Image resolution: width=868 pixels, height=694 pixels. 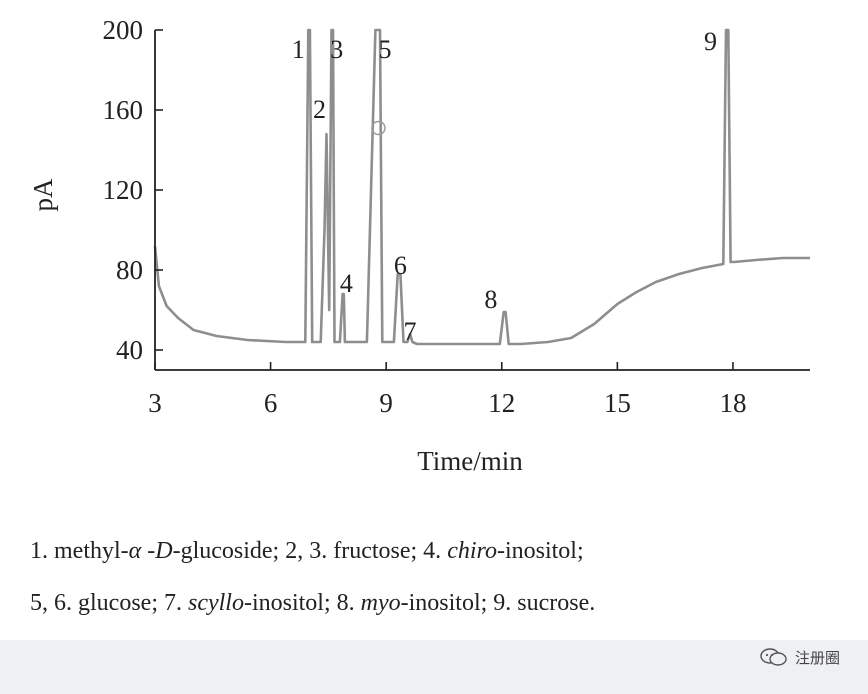 I want to click on caption-text: -inositol;, so click(x=540, y=551).